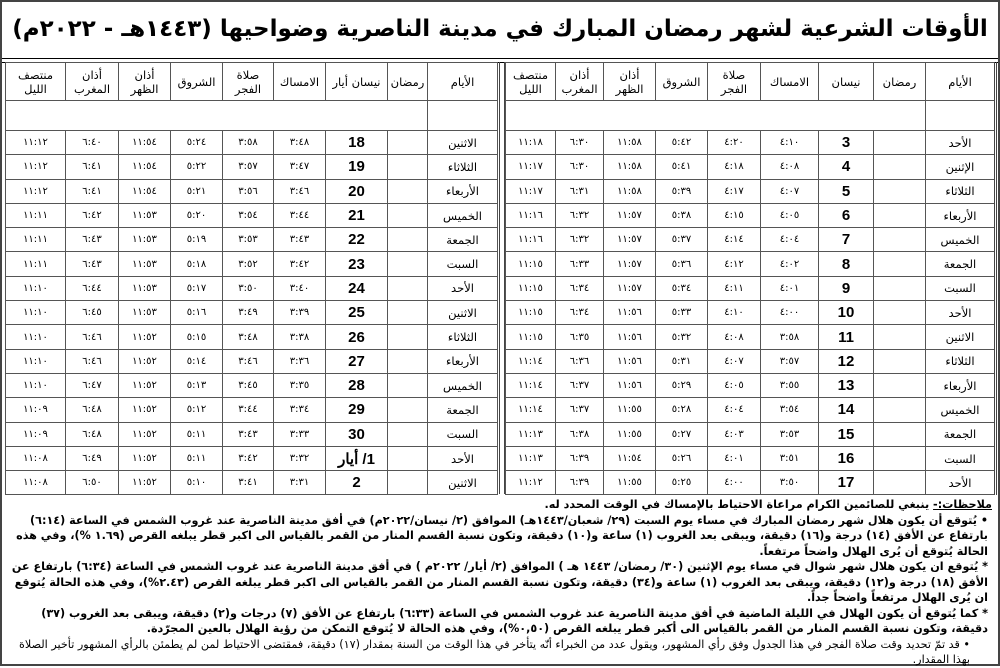  What do you see at coordinates (789, 313) in the screenshot?
I see `cell-imsak: ٤:٠٠` at bounding box center [789, 313].